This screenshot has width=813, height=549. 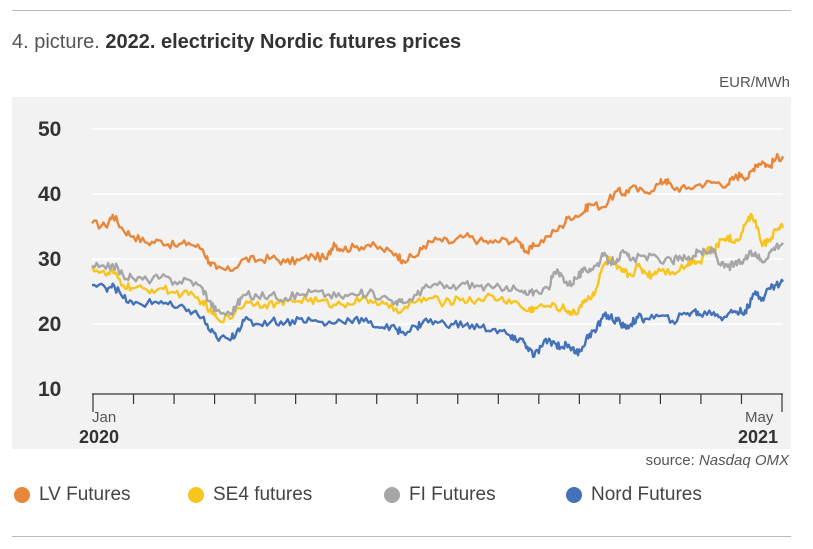 What do you see at coordinates (401, 10) in the screenshot?
I see `top-divider` at bounding box center [401, 10].